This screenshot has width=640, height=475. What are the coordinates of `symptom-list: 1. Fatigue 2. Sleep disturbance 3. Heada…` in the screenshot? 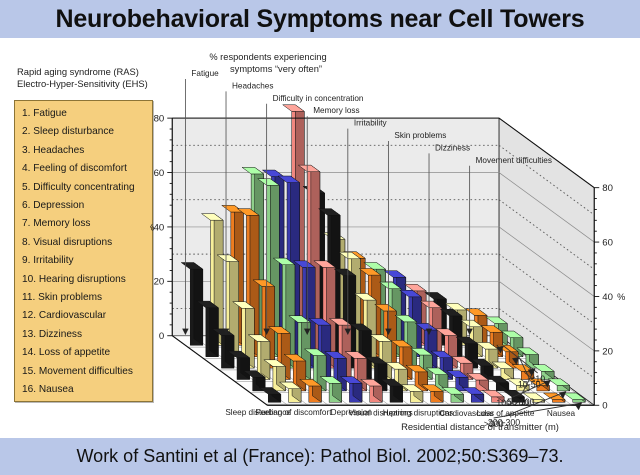 It's located at (83, 251).